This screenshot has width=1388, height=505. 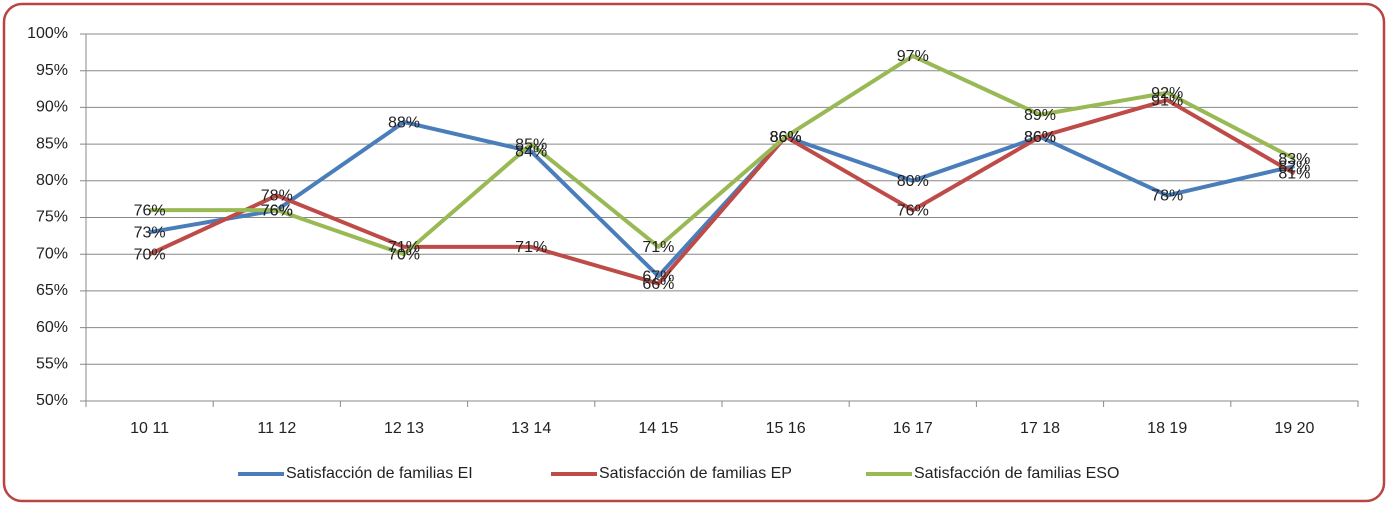 What do you see at coordinates (658, 428) in the screenshot?
I see `x-tick-label: 14 15` at bounding box center [658, 428].